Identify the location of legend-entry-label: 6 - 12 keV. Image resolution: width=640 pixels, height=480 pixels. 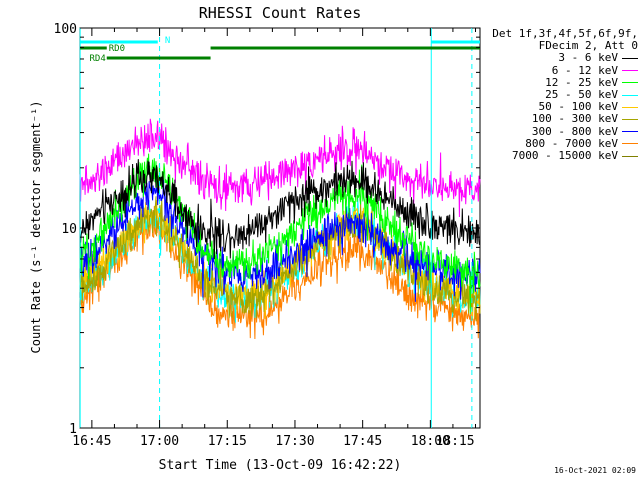
(584, 70).